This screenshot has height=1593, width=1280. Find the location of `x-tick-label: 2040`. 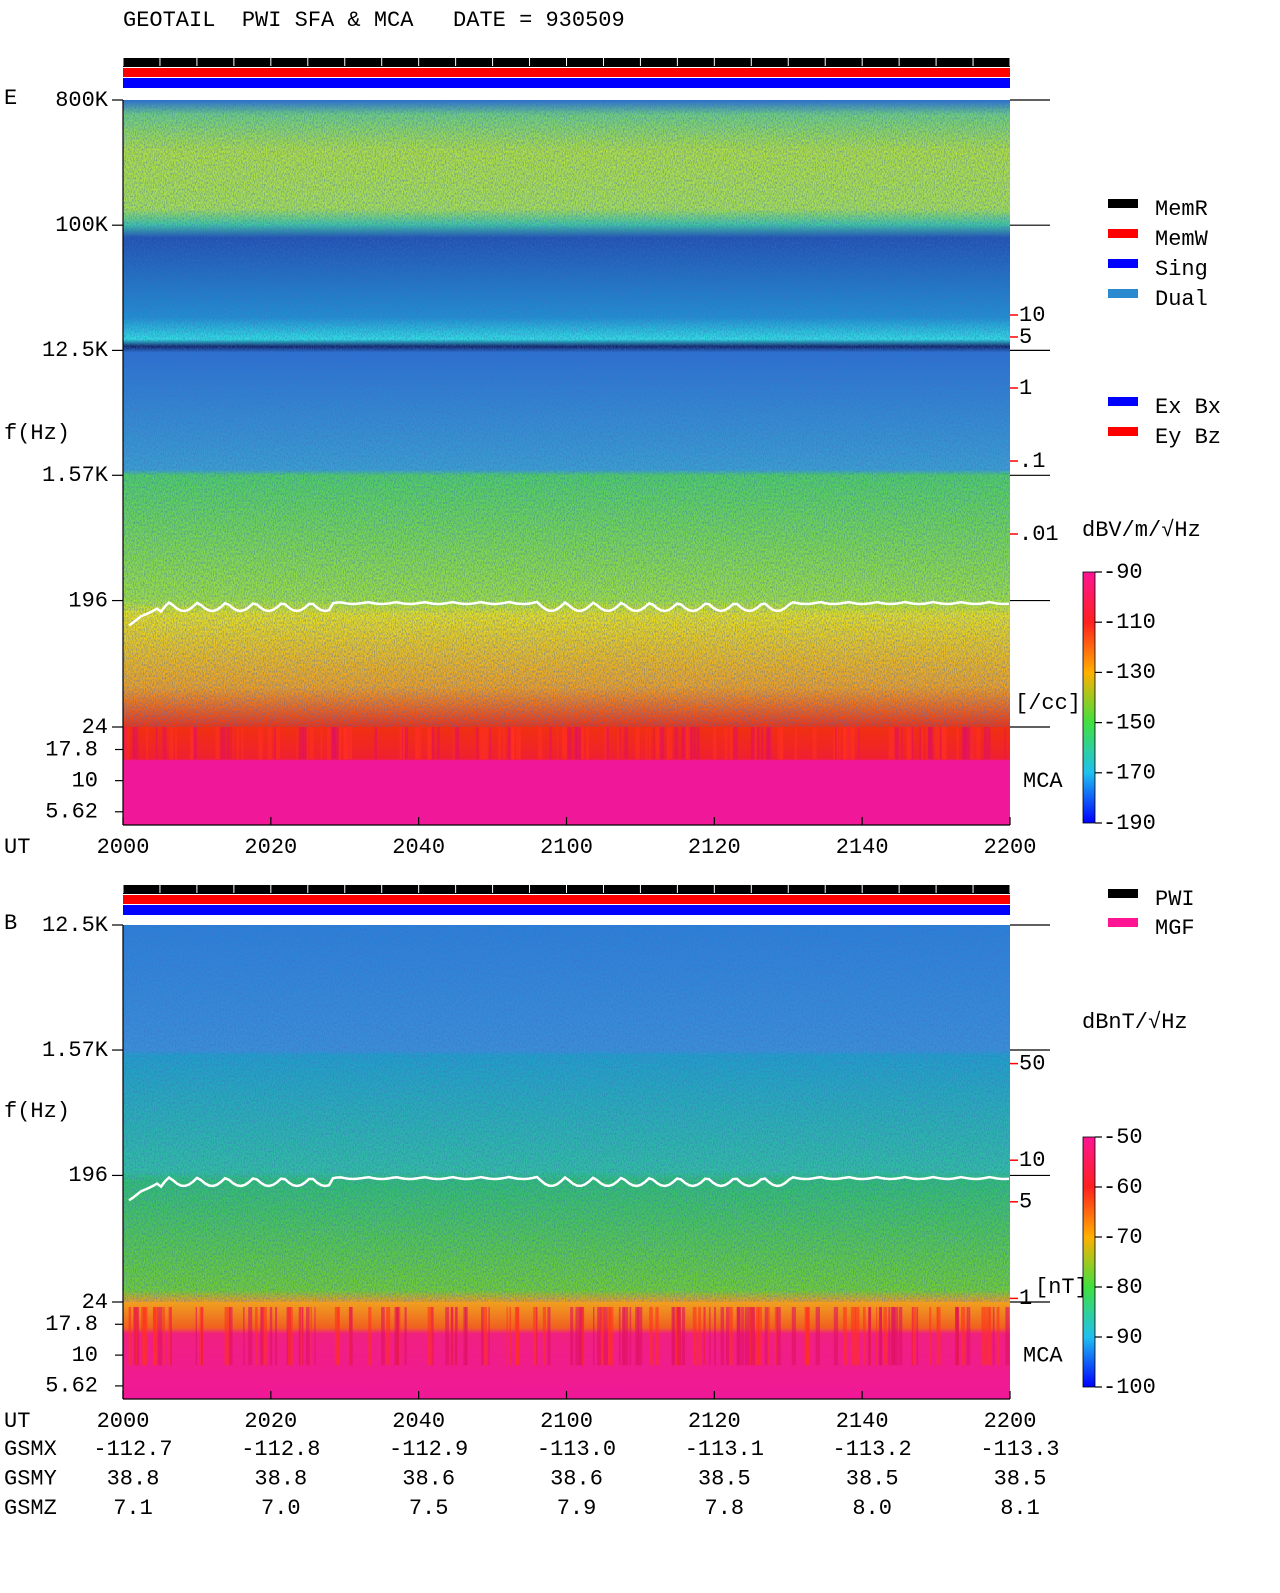

x-tick-label: 2040 is located at coordinates (418, 1421).